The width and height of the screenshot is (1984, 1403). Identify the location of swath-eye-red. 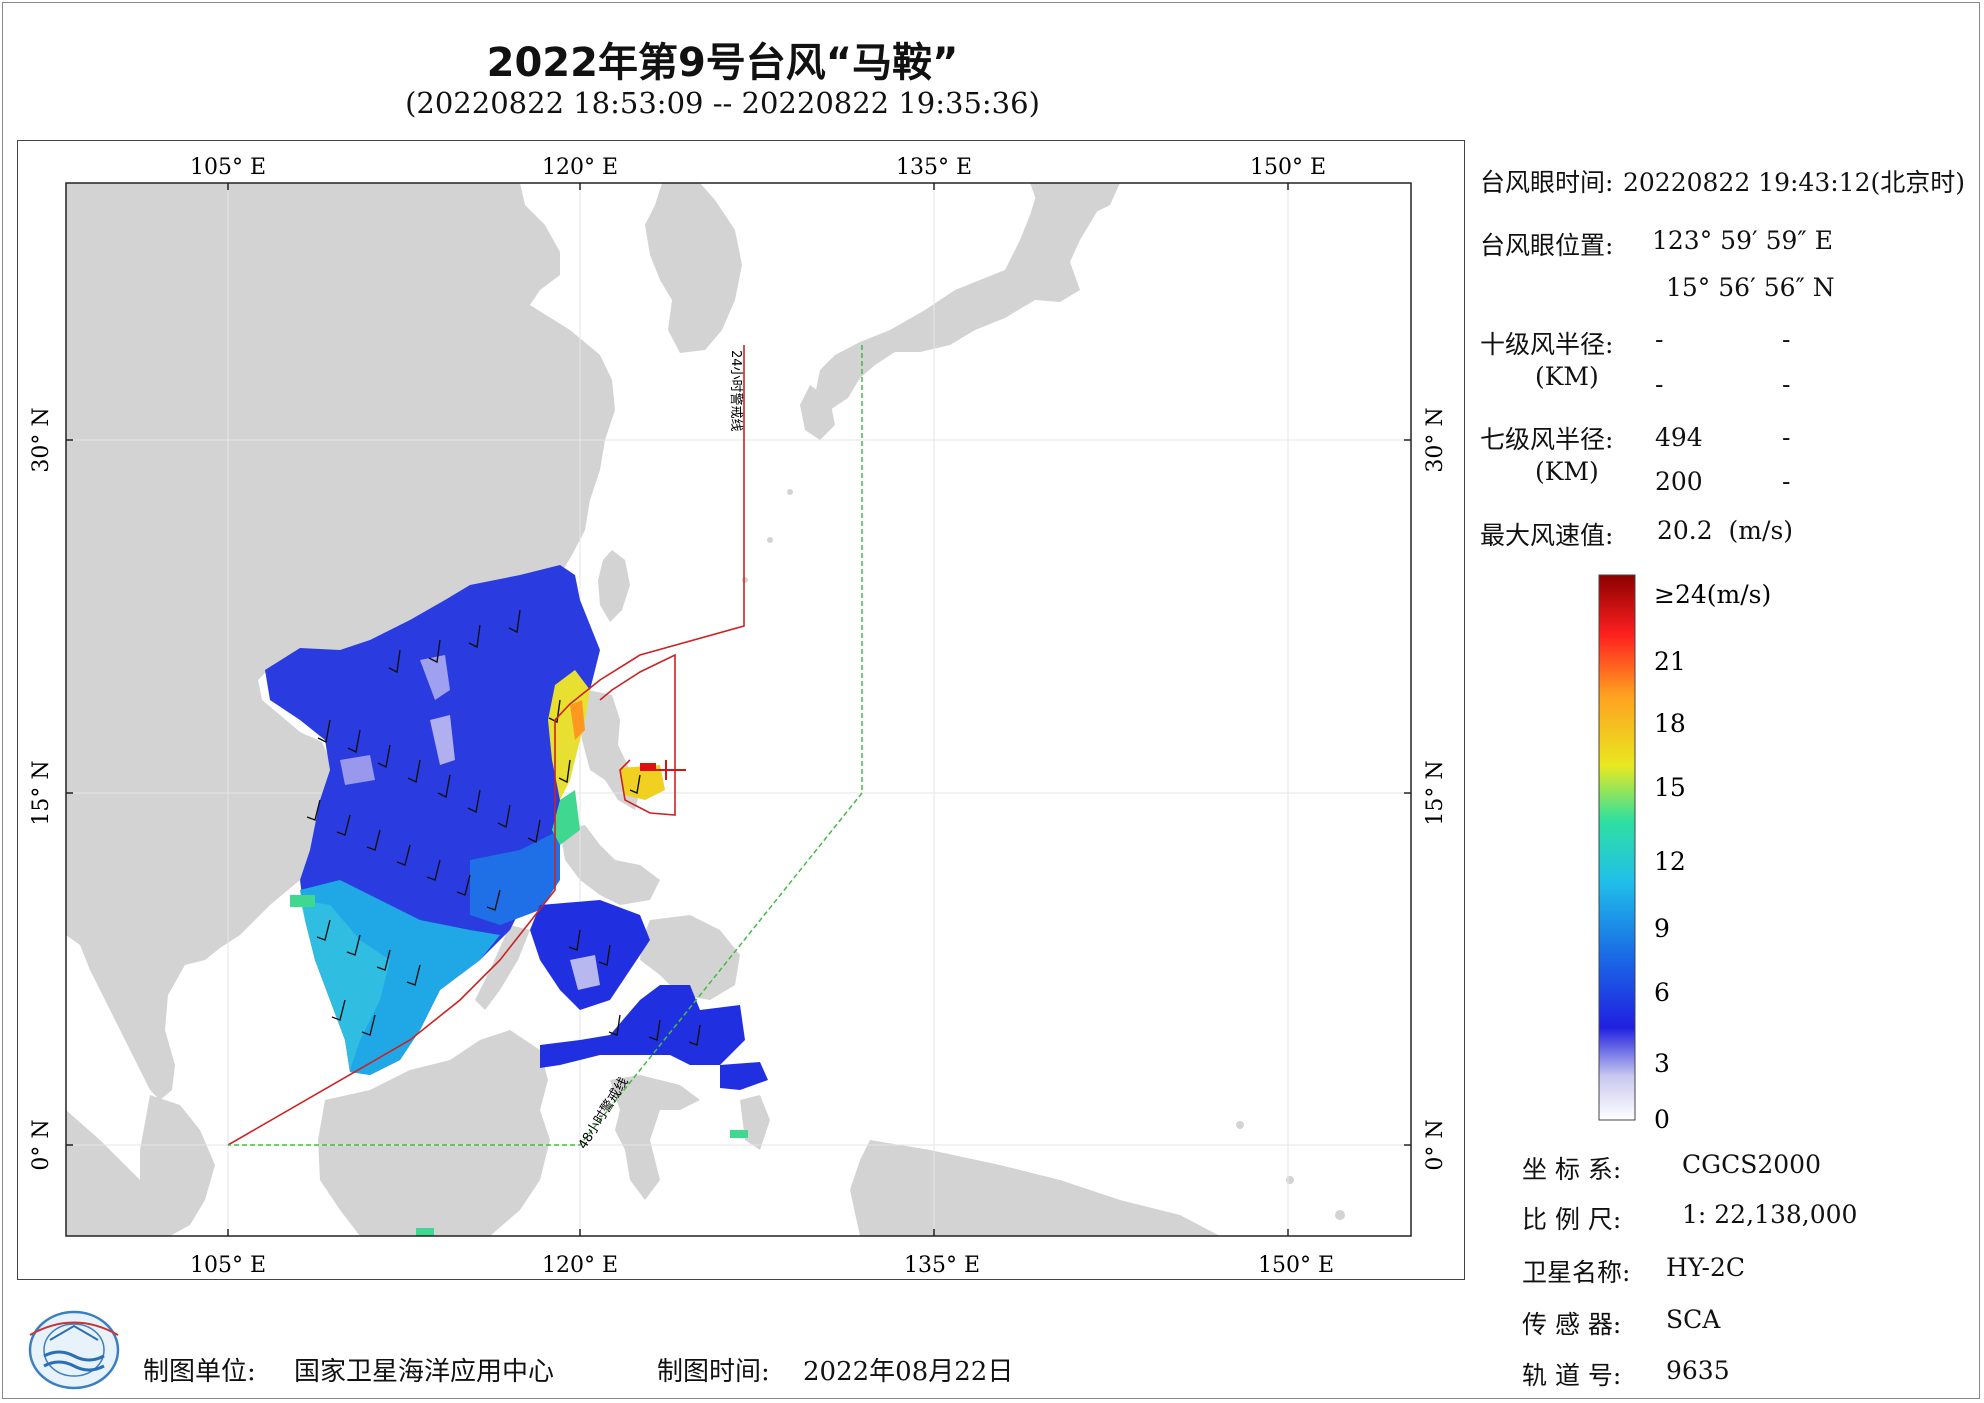
(648, 767).